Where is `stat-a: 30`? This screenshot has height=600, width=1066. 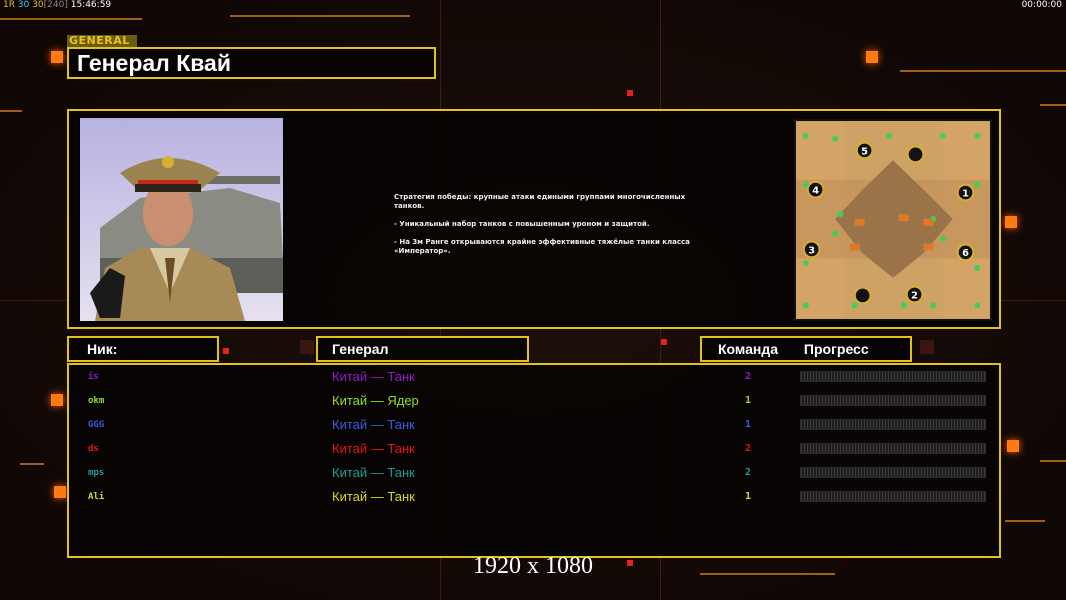 stat-a: 30 is located at coordinates (23, 5).